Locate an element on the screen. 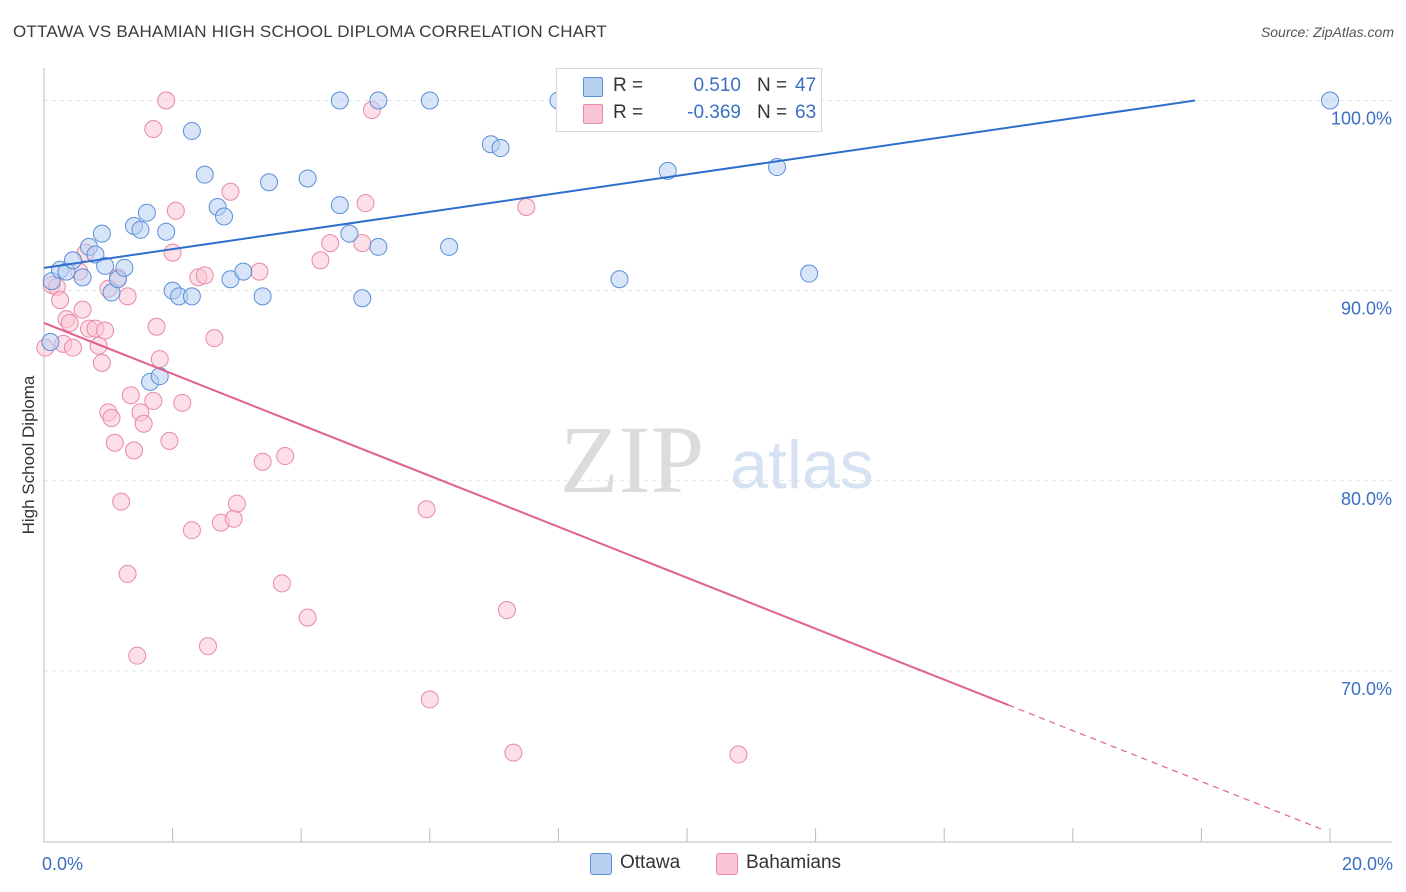 The image size is (1406, 892). x-tick-label: 20.0% is located at coordinates (1367, 864).